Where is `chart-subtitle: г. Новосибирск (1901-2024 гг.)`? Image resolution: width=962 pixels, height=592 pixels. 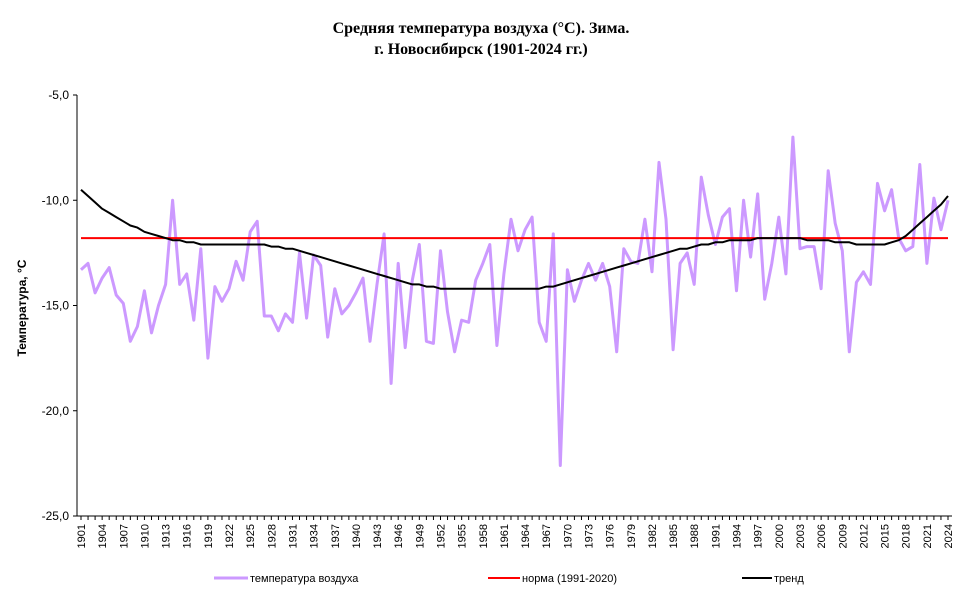 chart-subtitle: г. Новосибирск (1901-2024 гг.) is located at coordinates (481, 49).